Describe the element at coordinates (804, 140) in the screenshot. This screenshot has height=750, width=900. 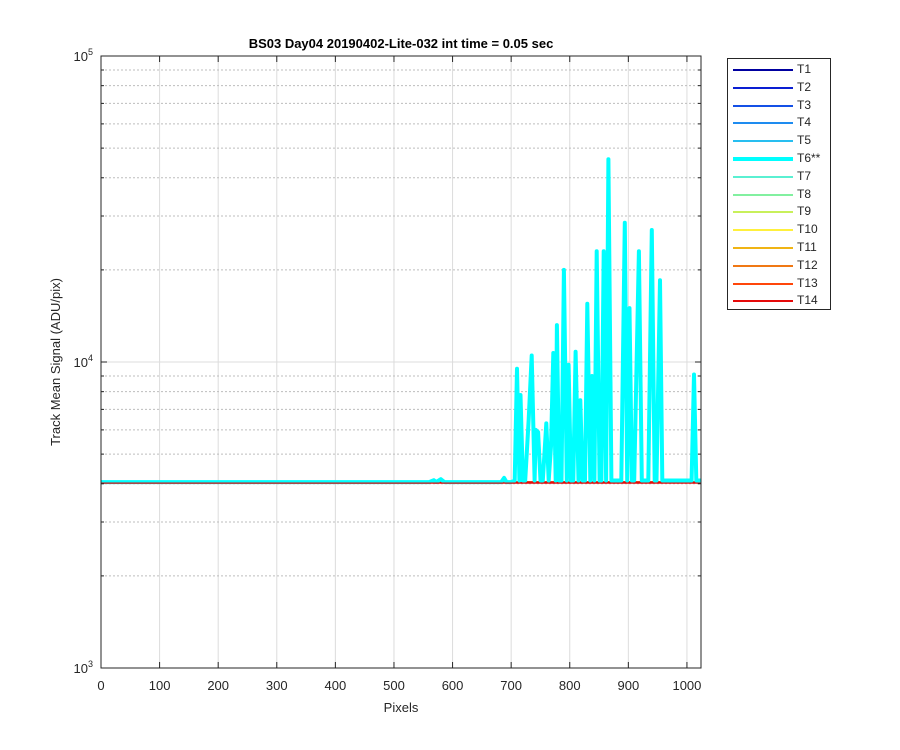
I see `legend-label: T5` at that location.